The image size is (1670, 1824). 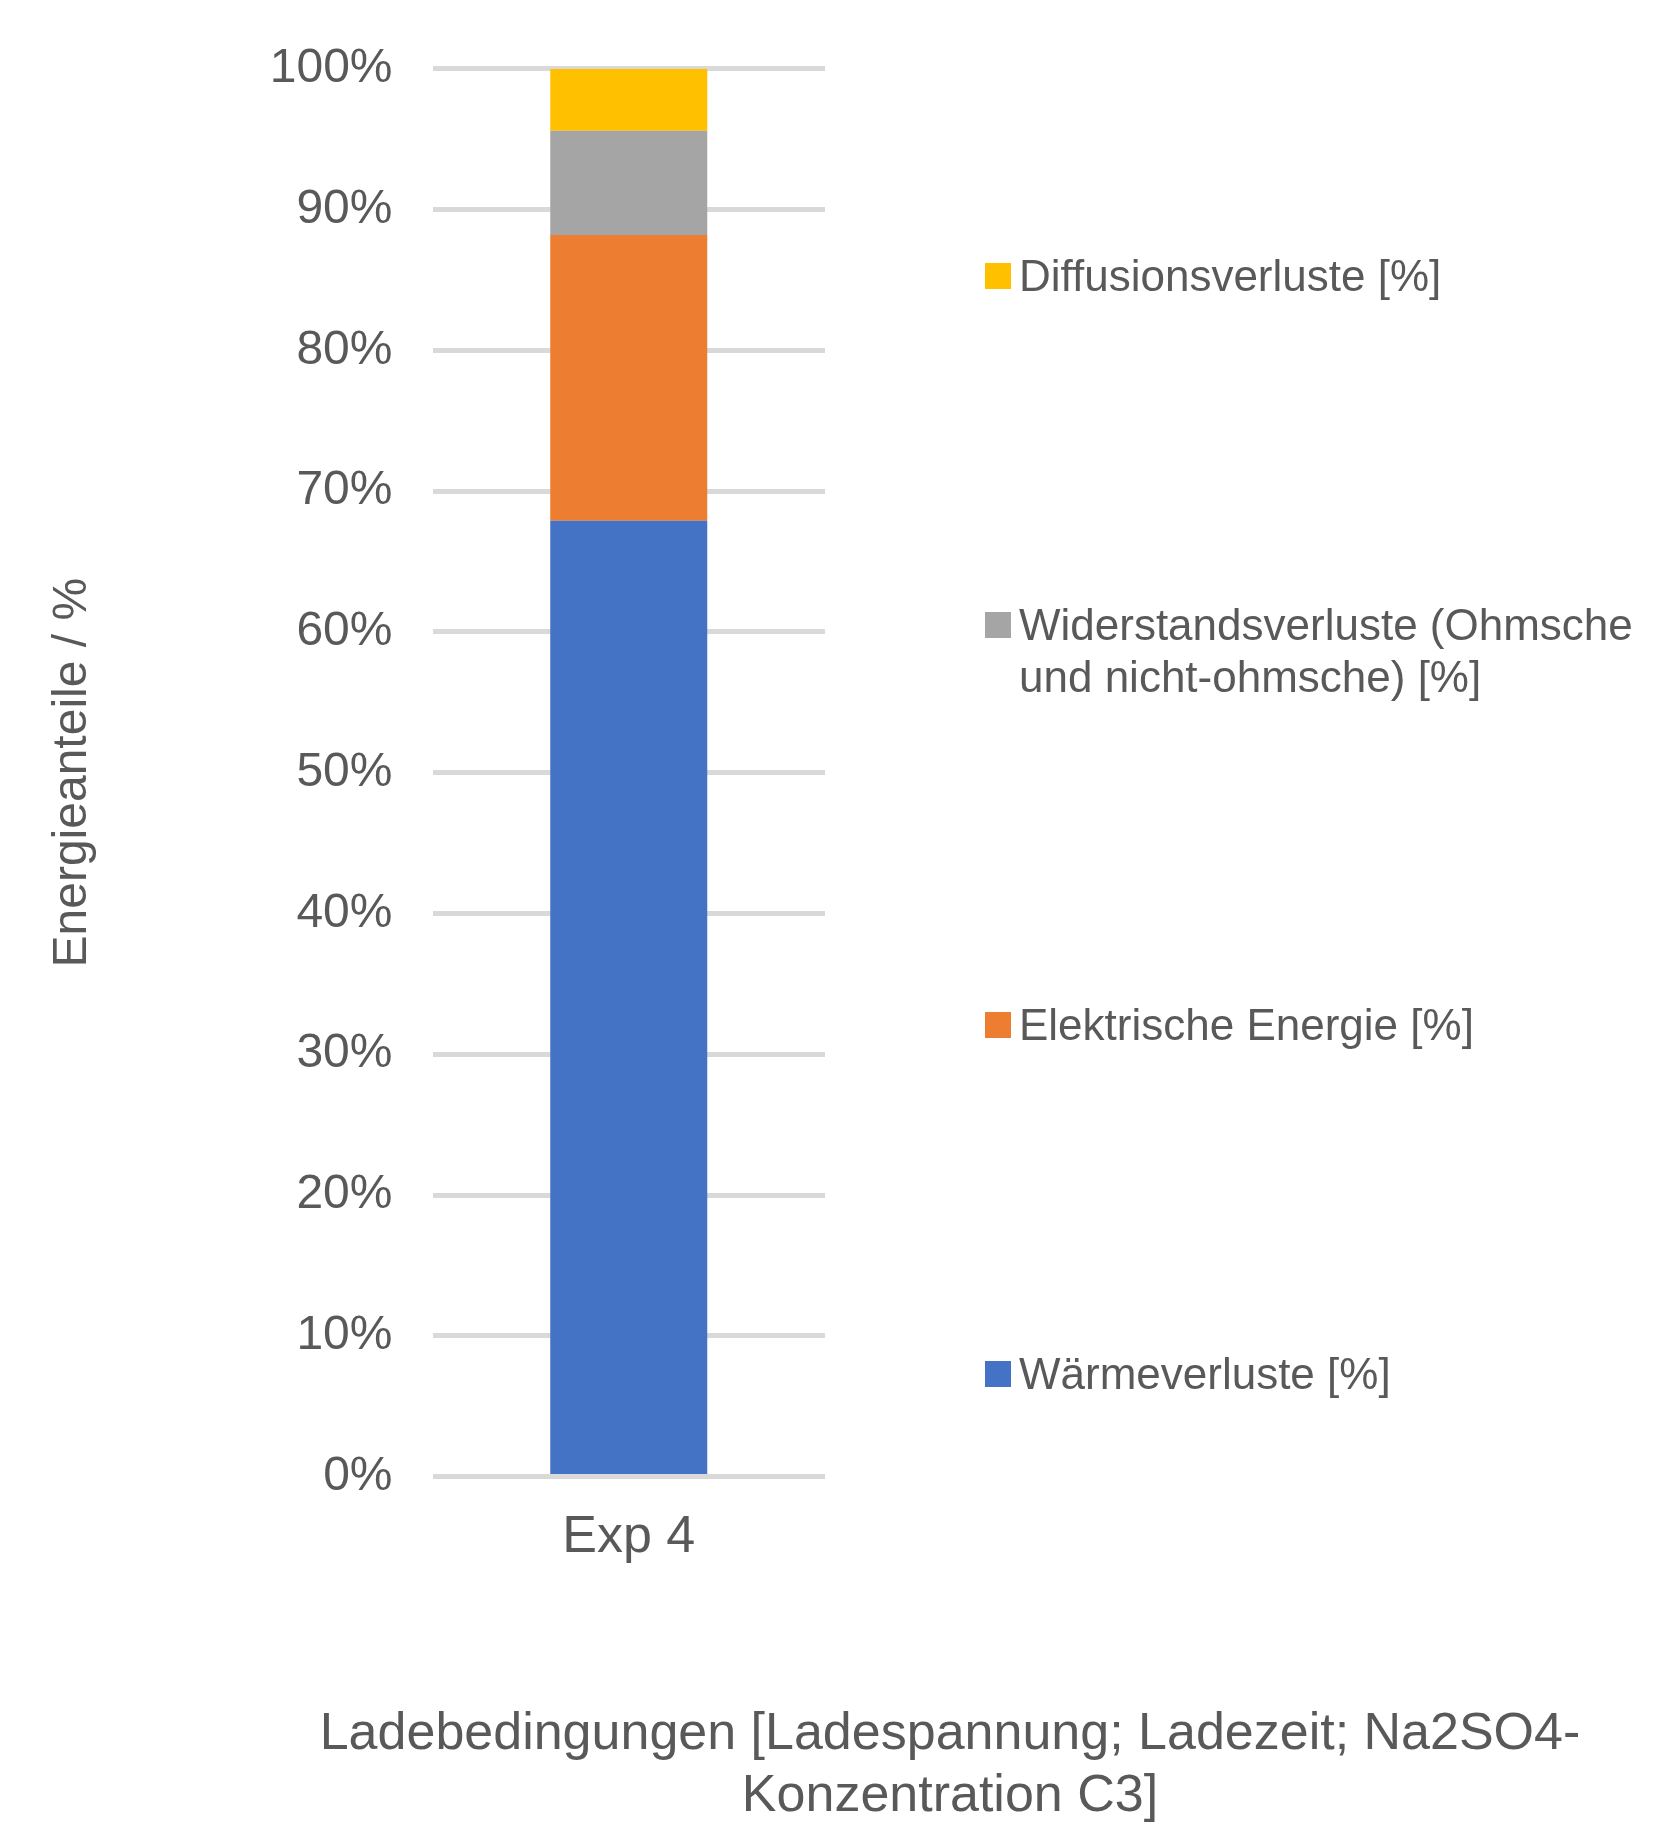 What do you see at coordinates (344, 206) in the screenshot?
I see `y-tick-label: 90%` at bounding box center [344, 206].